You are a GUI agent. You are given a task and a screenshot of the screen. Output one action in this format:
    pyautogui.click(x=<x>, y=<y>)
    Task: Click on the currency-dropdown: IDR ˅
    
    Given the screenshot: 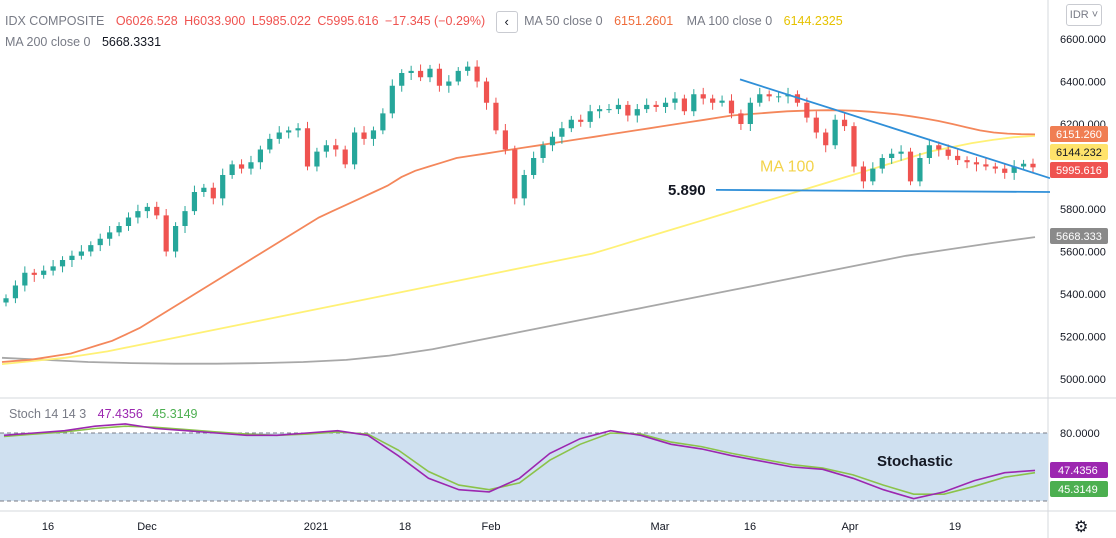 What is the action you would take?
    pyautogui.click(x=1084, y=15)
    